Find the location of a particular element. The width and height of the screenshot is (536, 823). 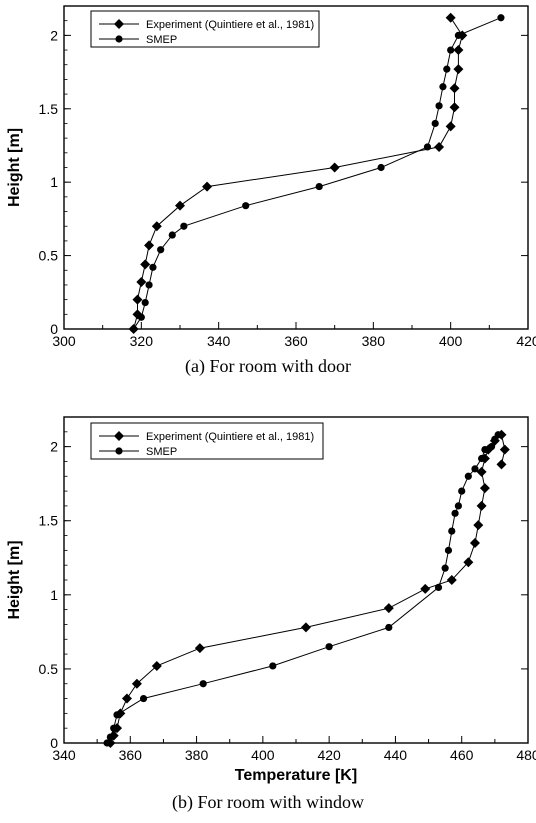

charta-x-tick-label: 340 is located at coordinates (219, 341).